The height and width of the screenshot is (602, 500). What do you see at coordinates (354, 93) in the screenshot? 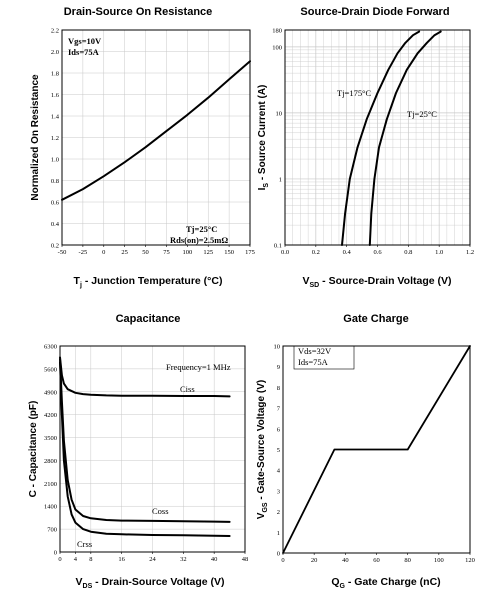
I see `annotation-tj-175: Tj=175°C` at bounding box center [354, 93].